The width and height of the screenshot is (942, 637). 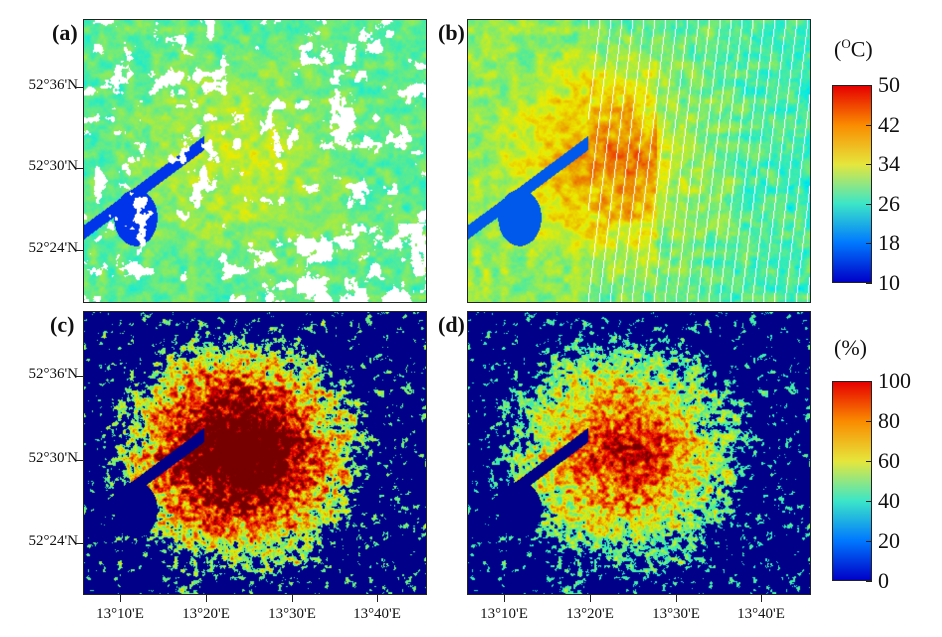 I want to click on percent-colorbar, so click(x=852, y=481).